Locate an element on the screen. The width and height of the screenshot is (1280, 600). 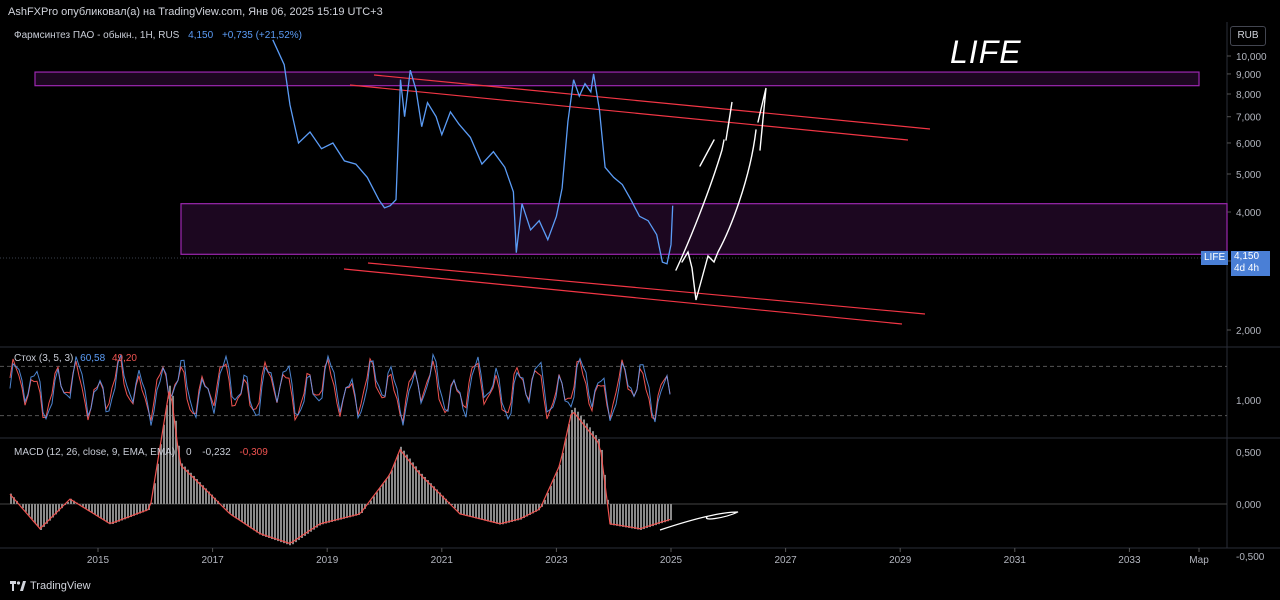
time-axis-label: 2031 is located at coordinates (1015, 560).